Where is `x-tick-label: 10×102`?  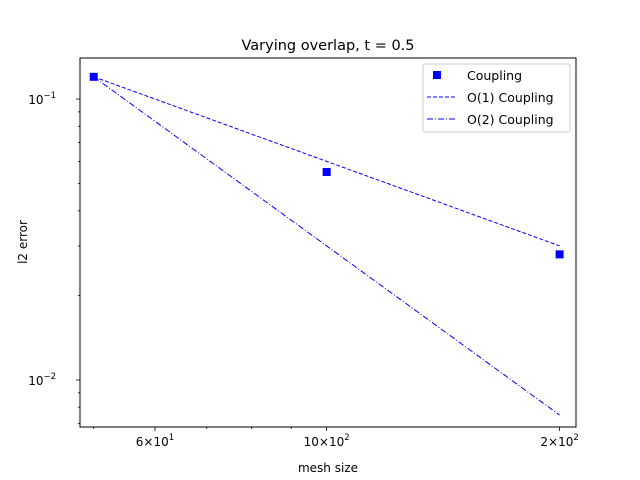
x-tick-label: 10×102 is located at coordinates (327, 441).